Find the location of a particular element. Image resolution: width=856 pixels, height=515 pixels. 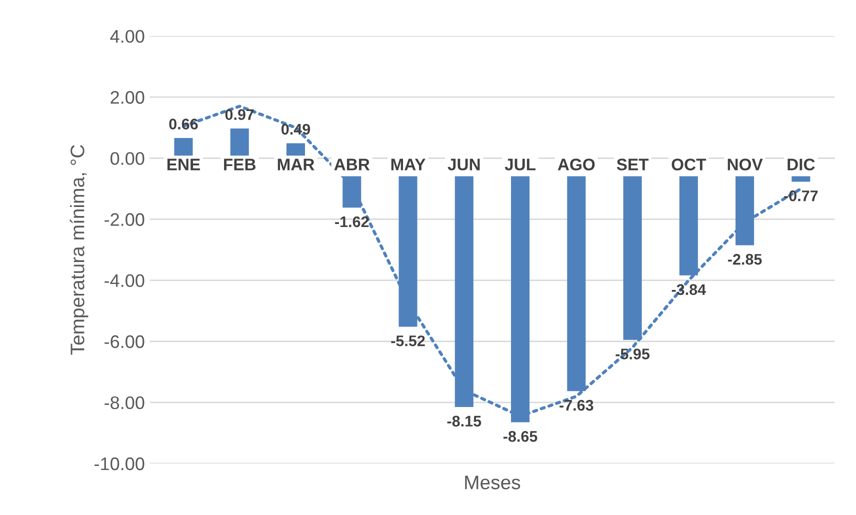

x-tick-label: OCT is located at coordinates (689, 164).